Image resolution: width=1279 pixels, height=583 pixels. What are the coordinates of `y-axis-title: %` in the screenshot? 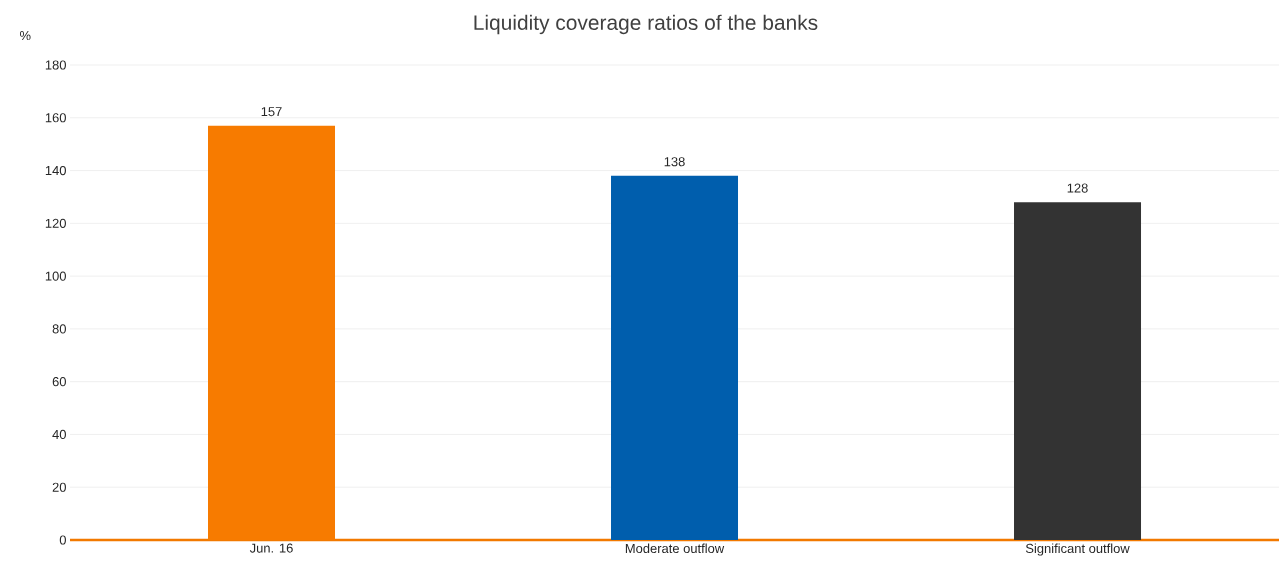 It's located at (25, 36).